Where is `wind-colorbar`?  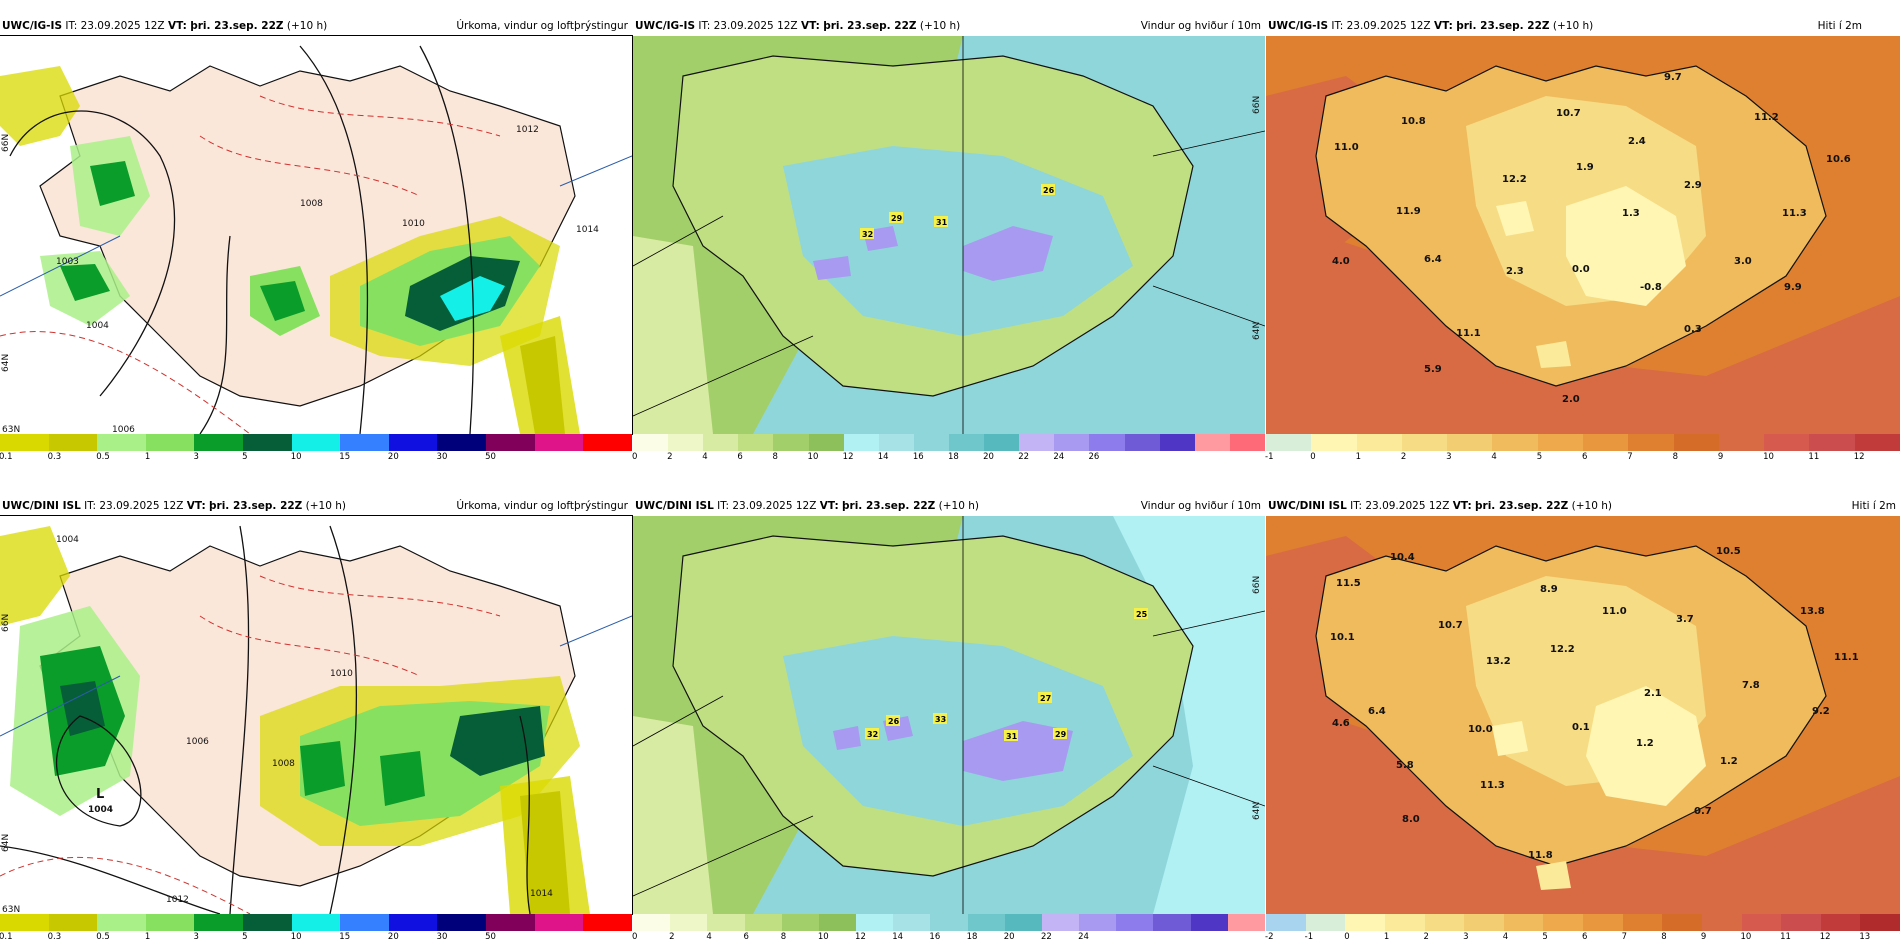
wind-colorbar is located at coordinates (949, 922).